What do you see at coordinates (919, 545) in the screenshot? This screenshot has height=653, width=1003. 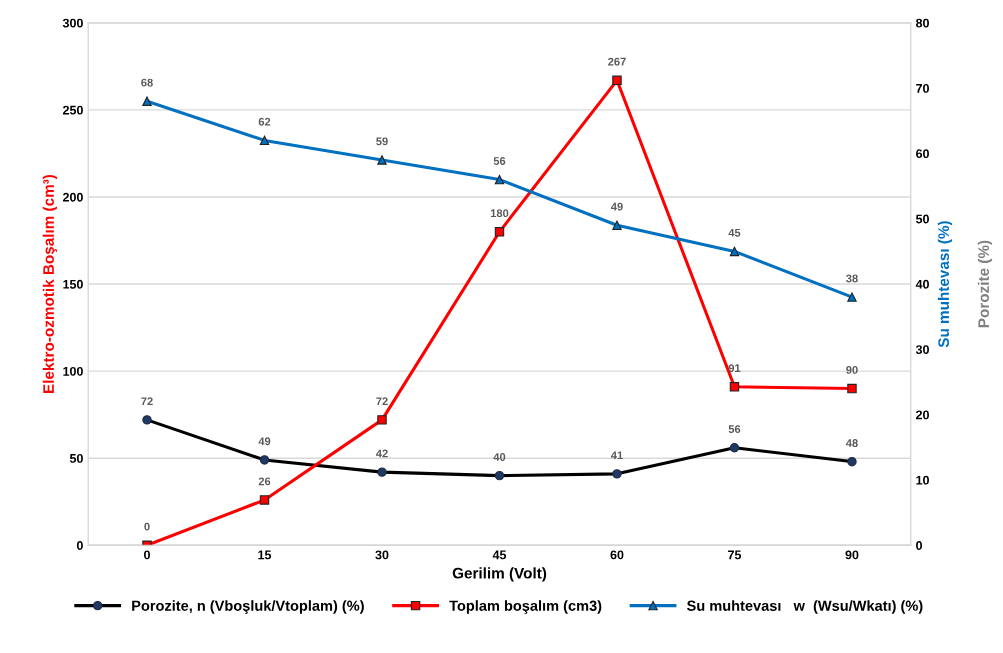 I see `y2-tick-label: 0` at bounding box center [919, 545].